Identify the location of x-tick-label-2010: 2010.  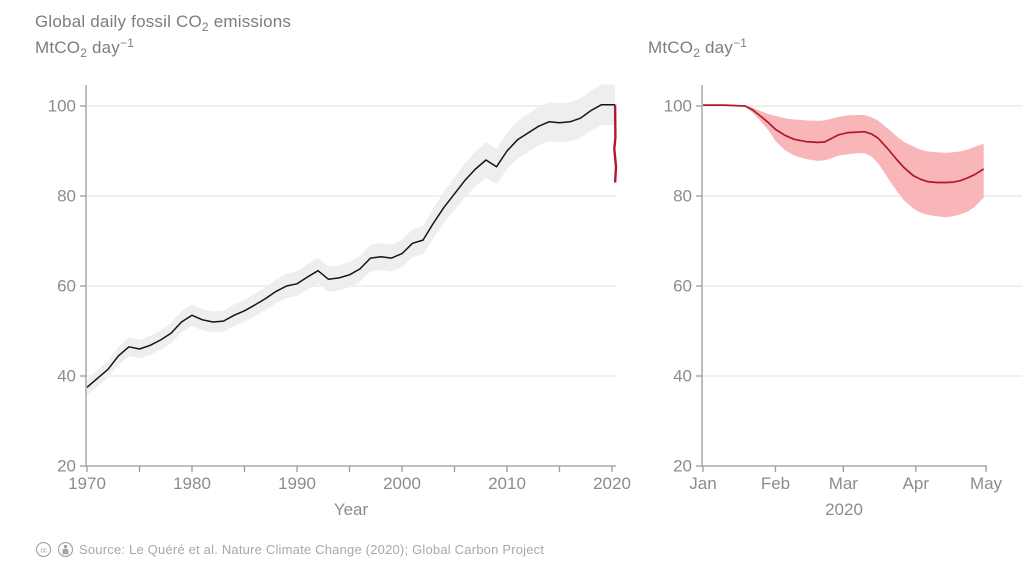
(507, 483).